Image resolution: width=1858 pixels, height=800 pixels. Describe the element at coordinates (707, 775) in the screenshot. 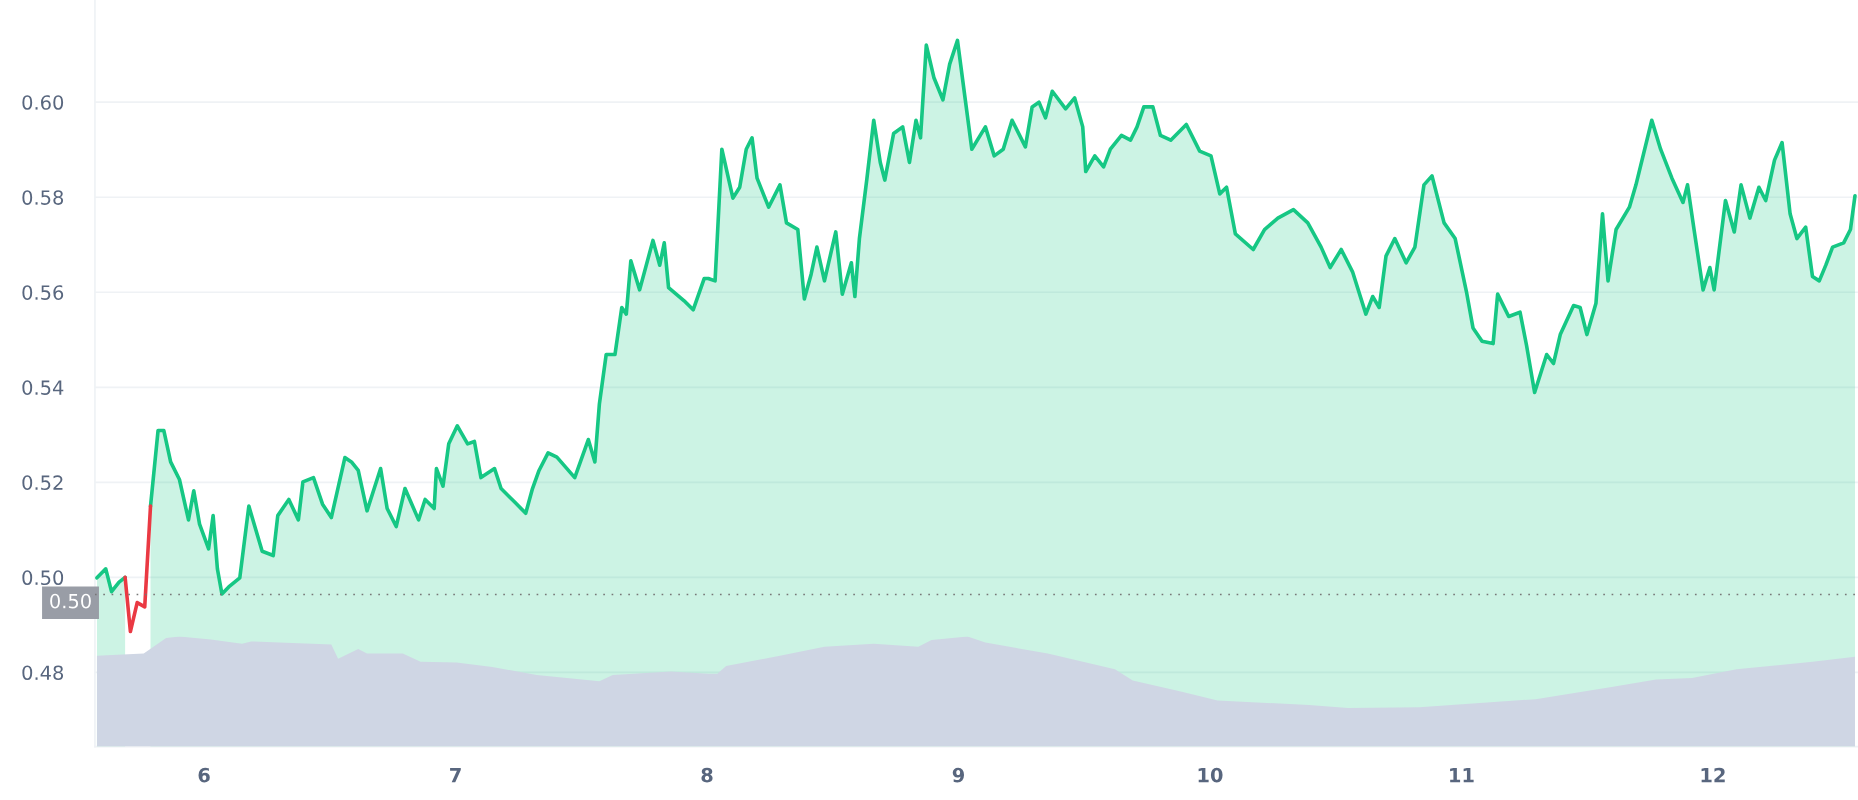

I see `x-tick-label: 8` at that location.